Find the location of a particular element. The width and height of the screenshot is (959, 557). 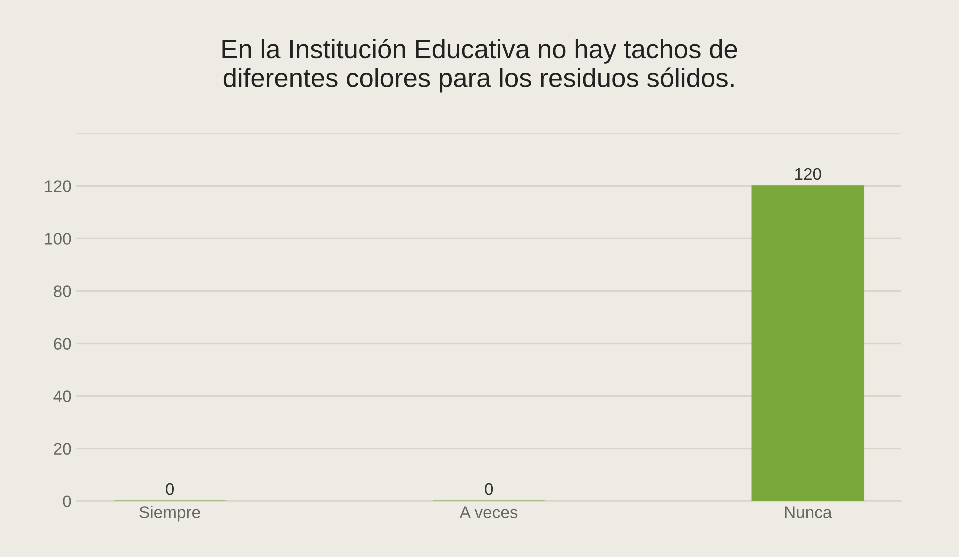

x-tick-label: Nunca is located at coordinates (808, 512).